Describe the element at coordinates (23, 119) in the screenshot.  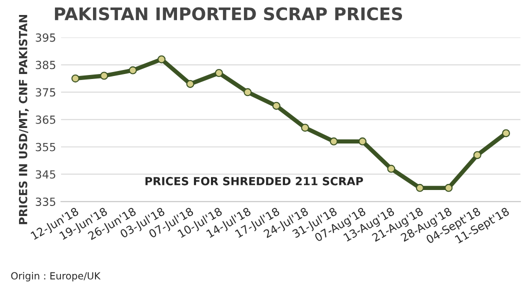
I see `y-axis-title: PRICES IN USD/MT, CNF PAKISTAN` at that location.